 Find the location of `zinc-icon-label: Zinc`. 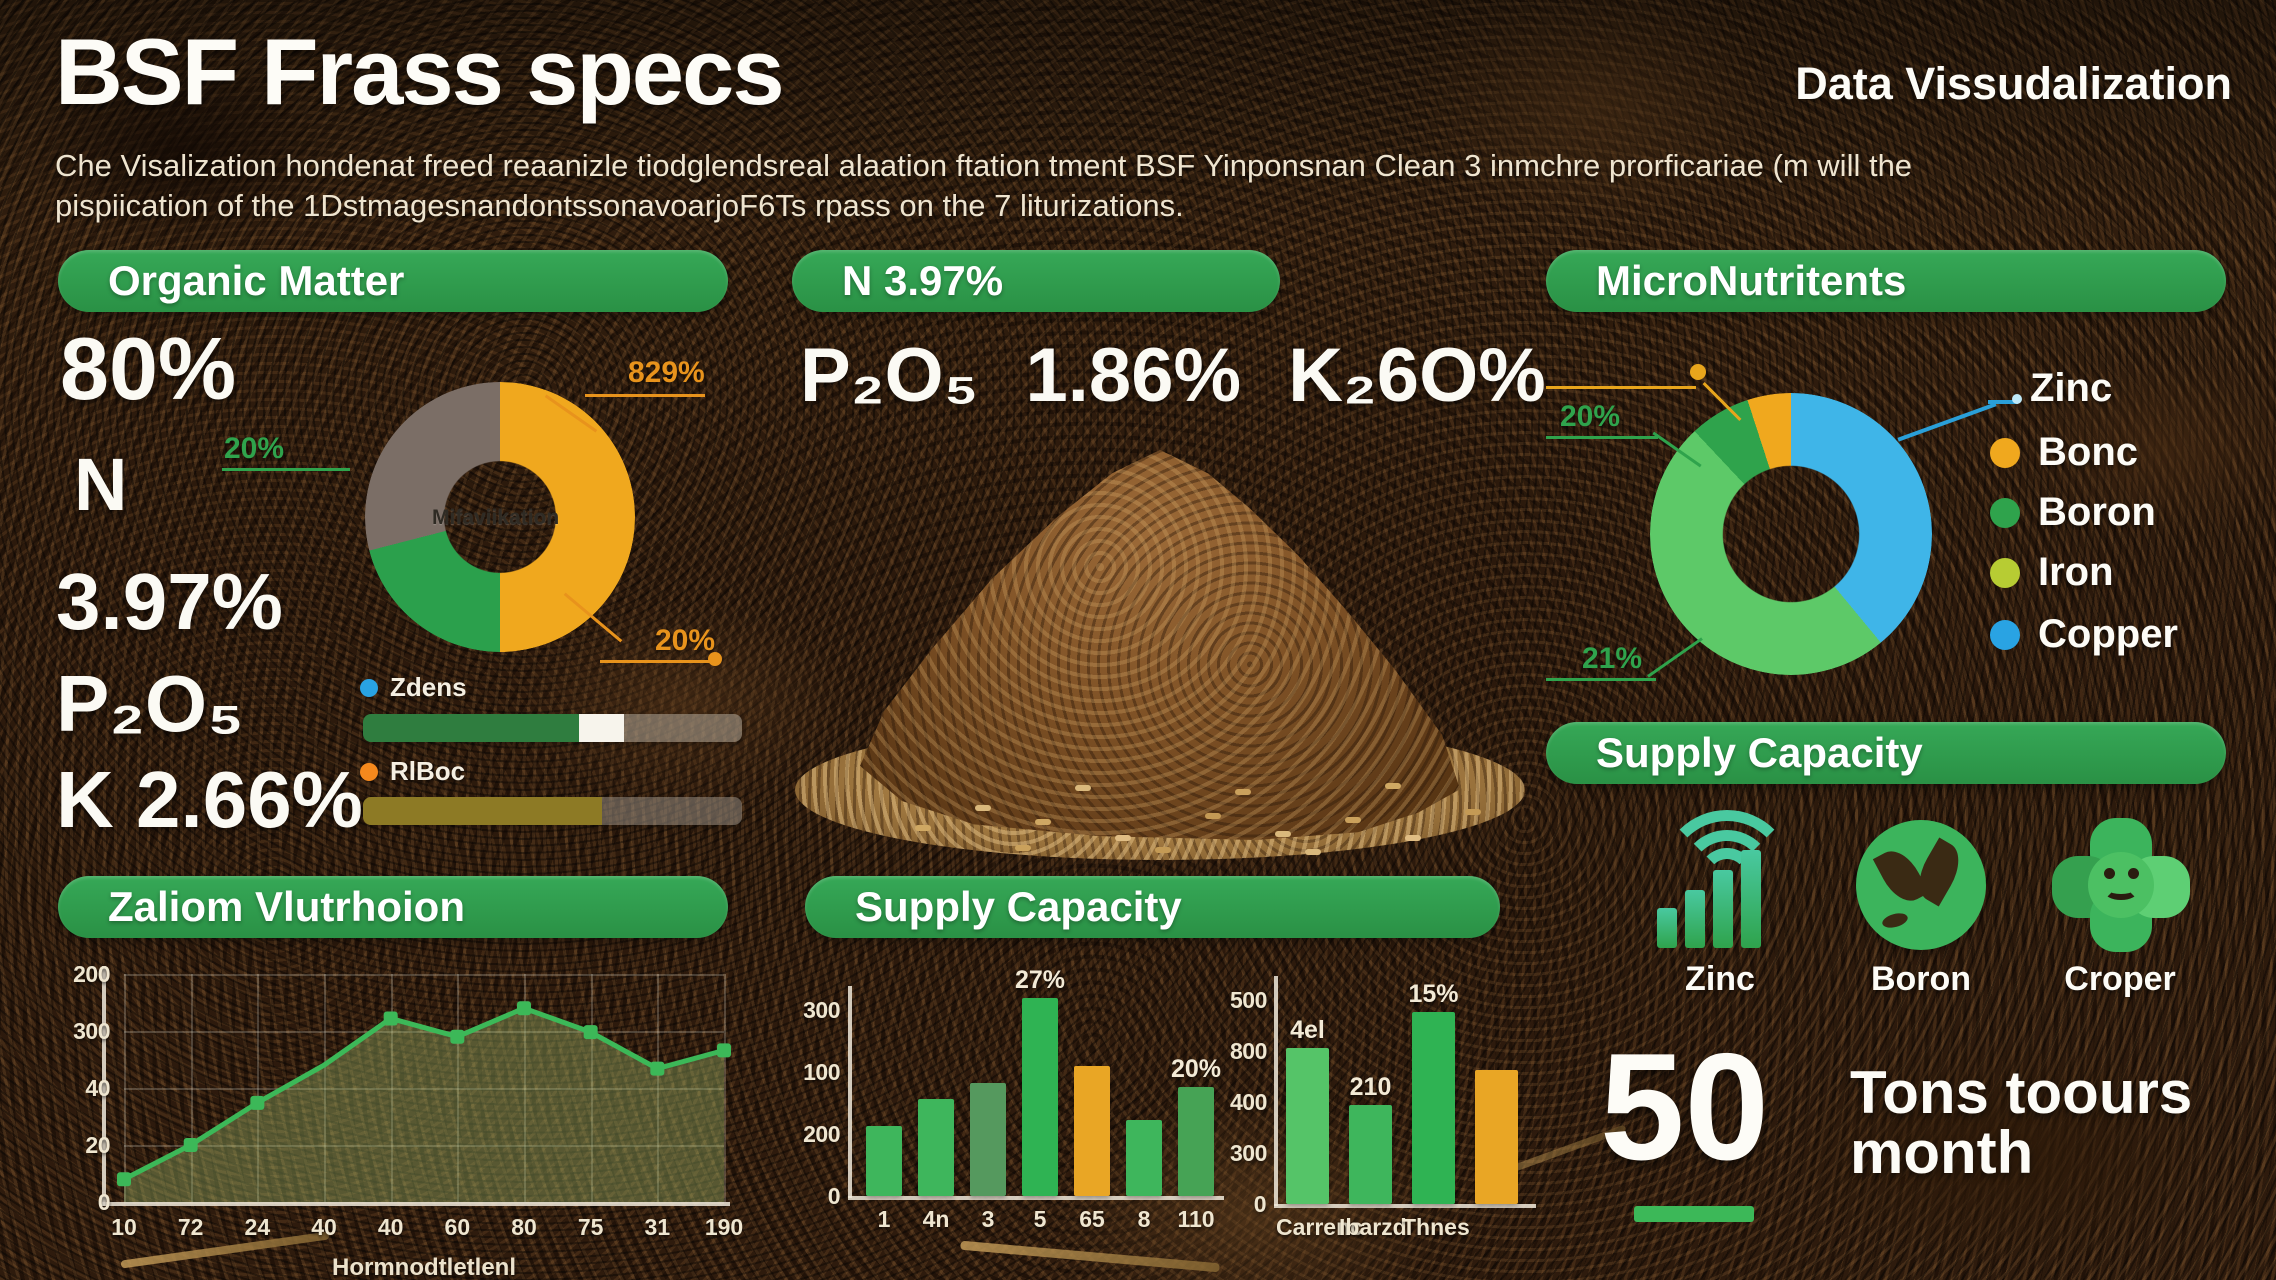

zinc-icon-label: Zinc is located at coordinates (1720, 979).